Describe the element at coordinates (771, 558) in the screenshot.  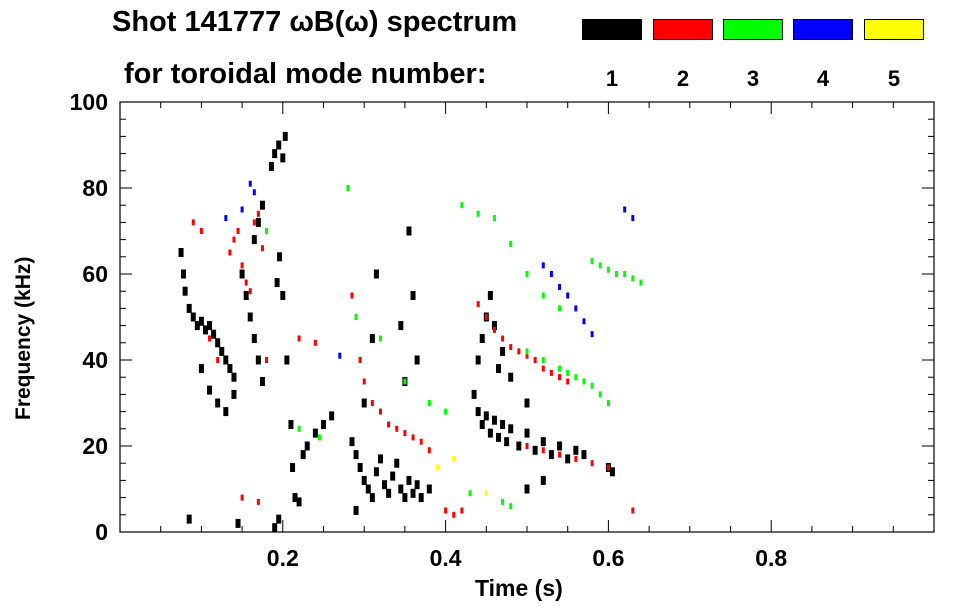
I see `x-tick-label: 0.8` at that location.